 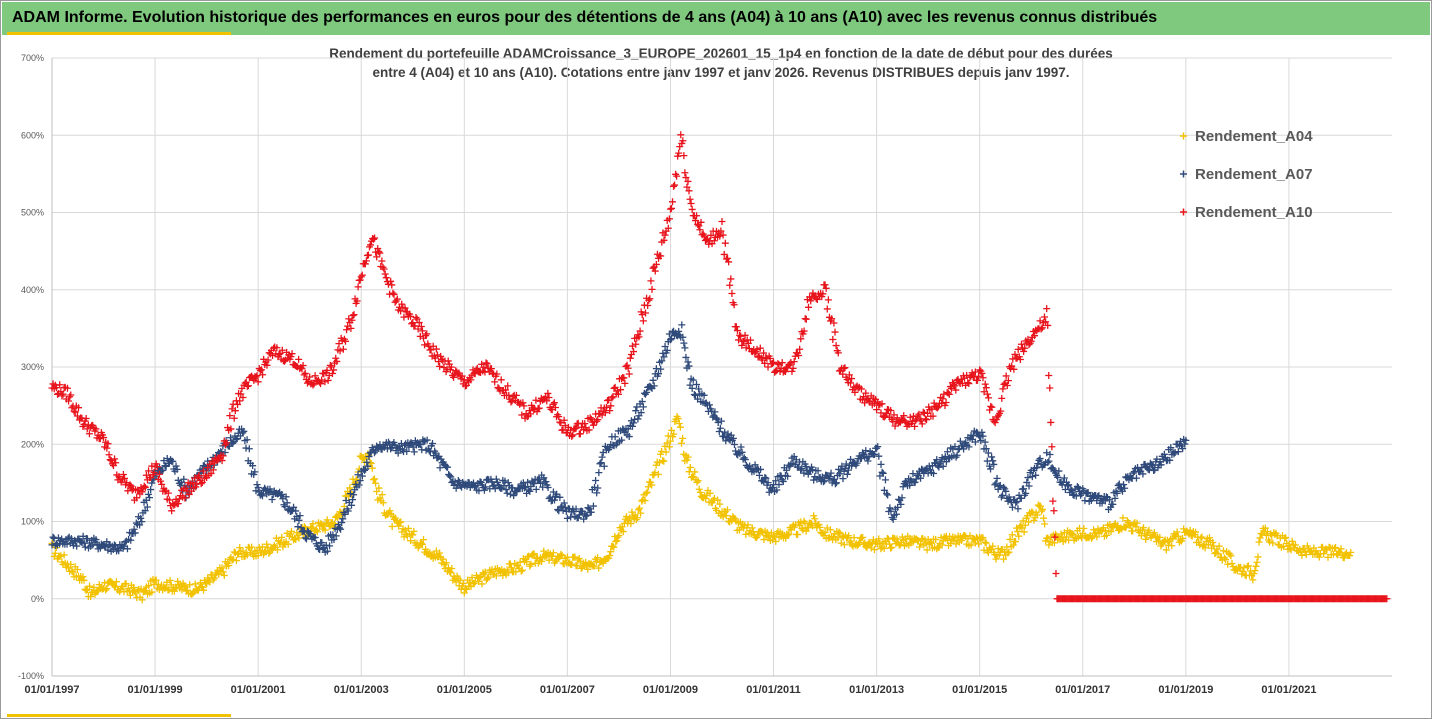 What do you see at coordinates (119, 33) in the screenshot?
I see `accent-line-top` at bounding box center [119, 33].